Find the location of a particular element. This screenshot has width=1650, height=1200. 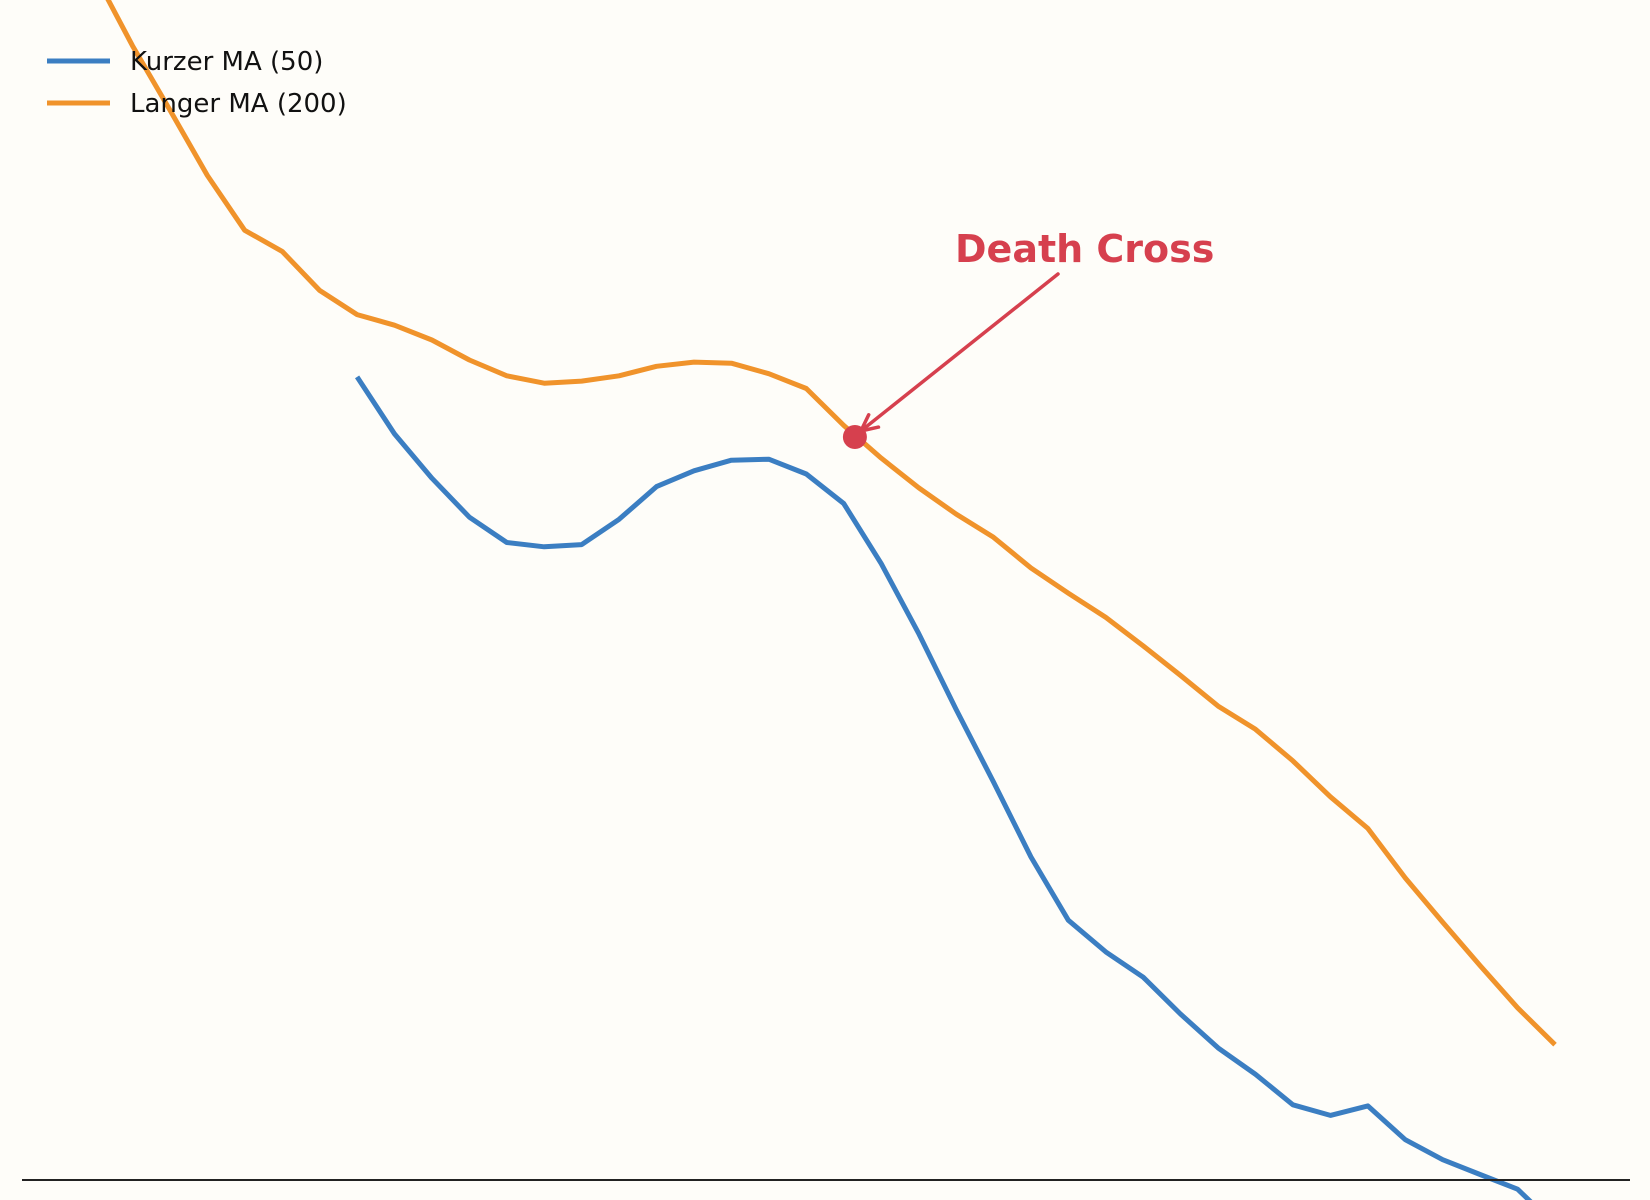

legend: Kurzer MA (50) Langer MA (200) is located at coordinates (197, 83).